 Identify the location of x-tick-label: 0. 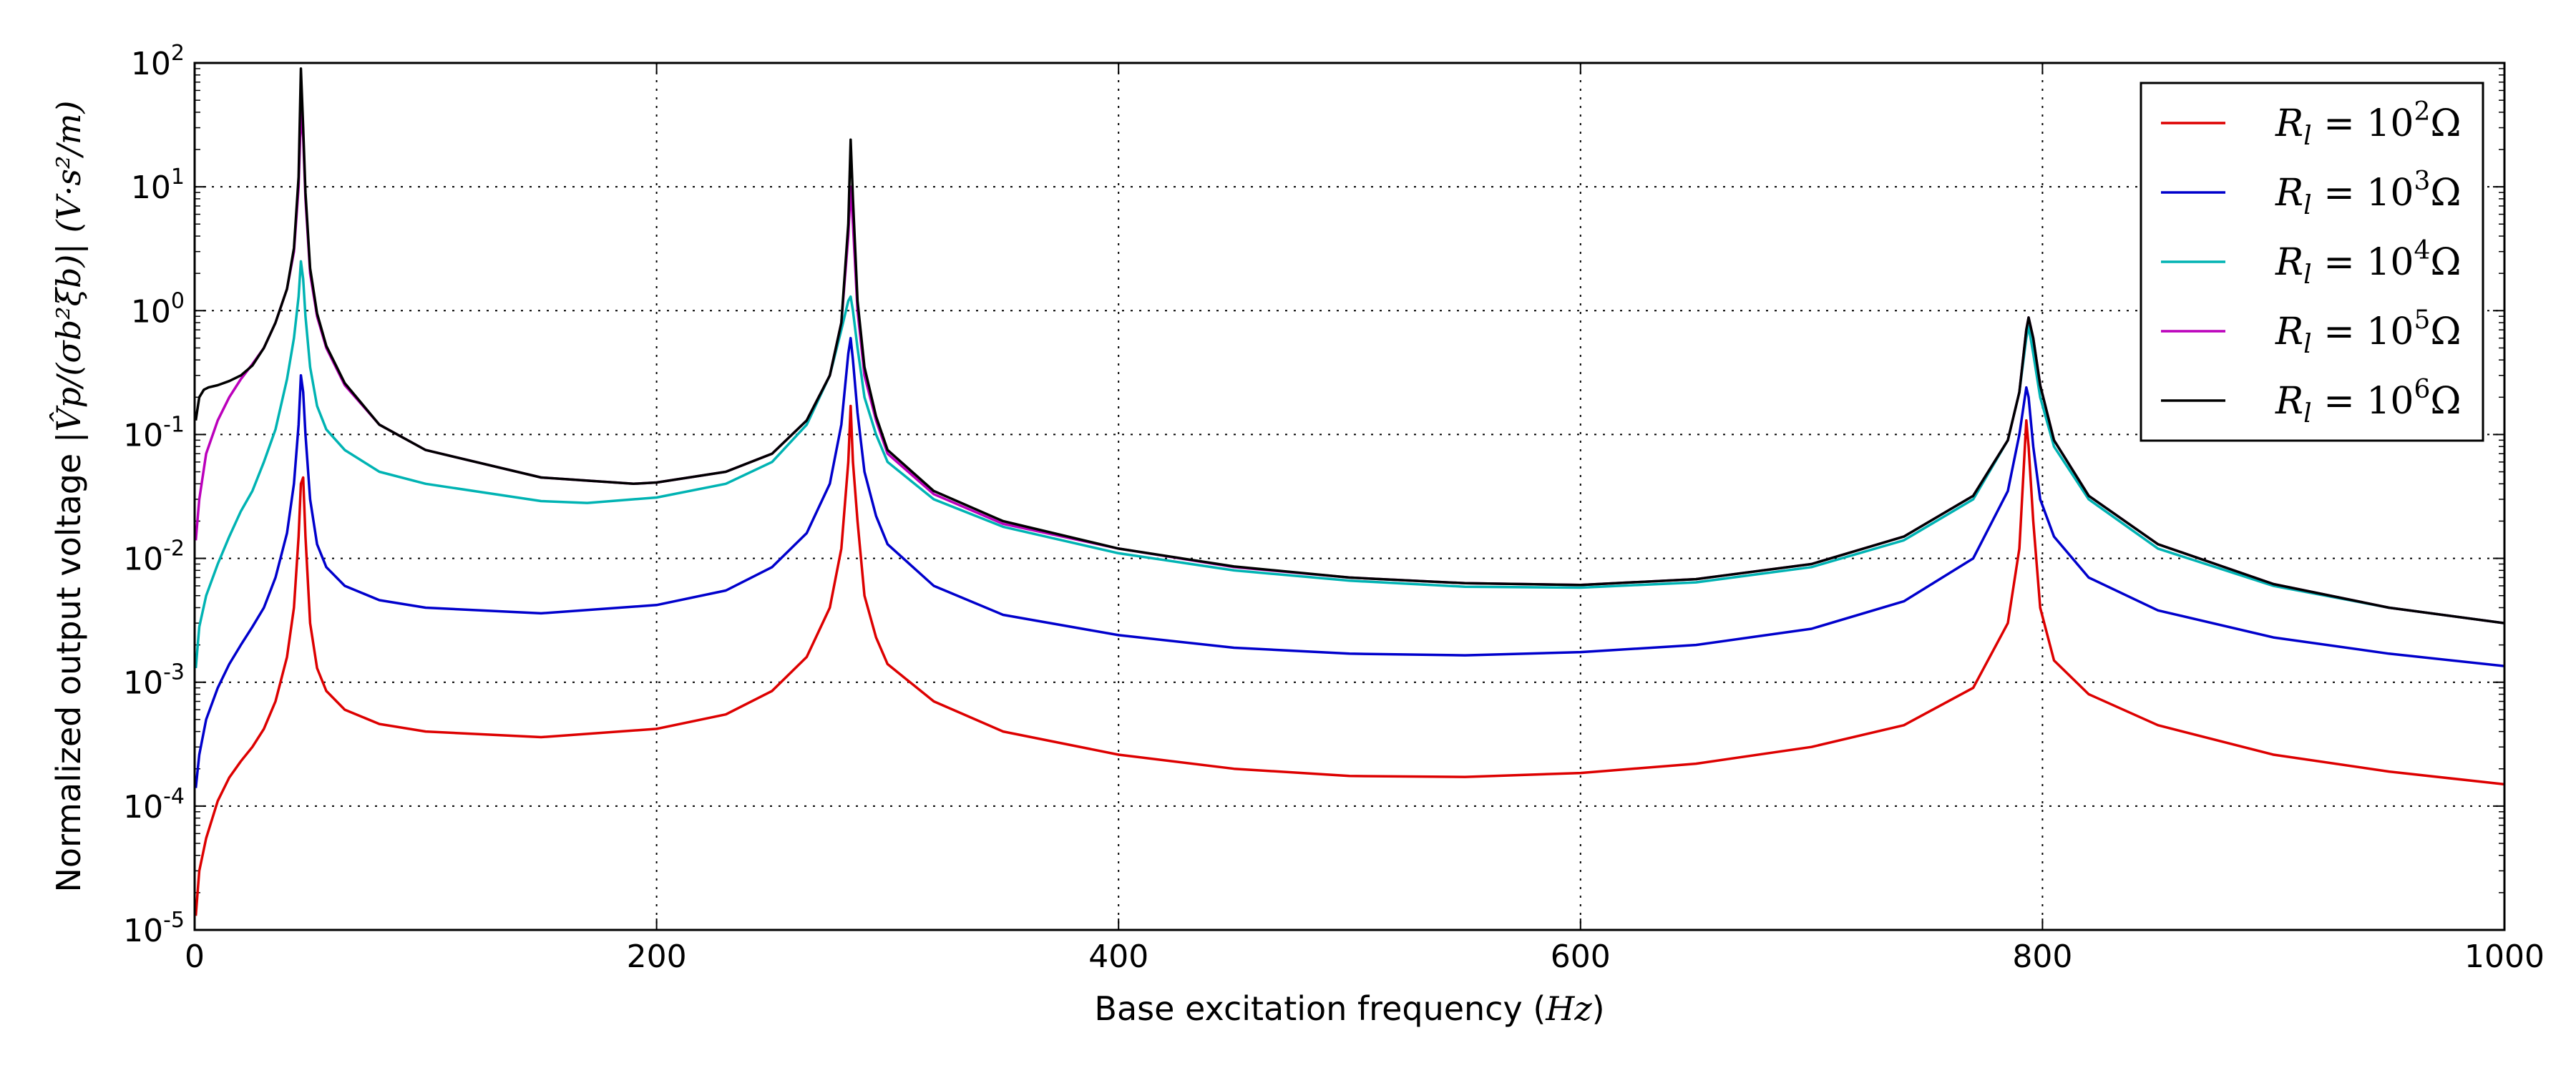
(195, 957).